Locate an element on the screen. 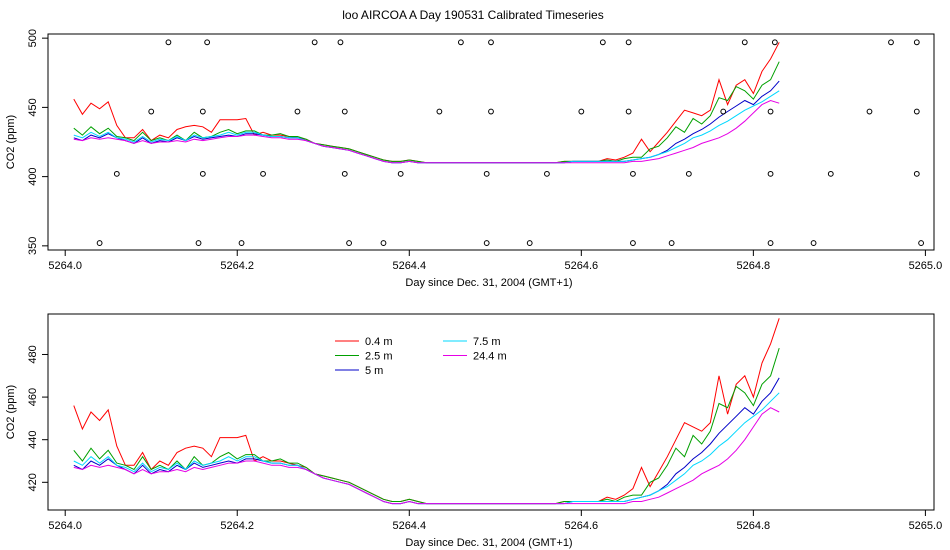  top-x-tick-label: 5264.6 is located at coordinates (581, 266).